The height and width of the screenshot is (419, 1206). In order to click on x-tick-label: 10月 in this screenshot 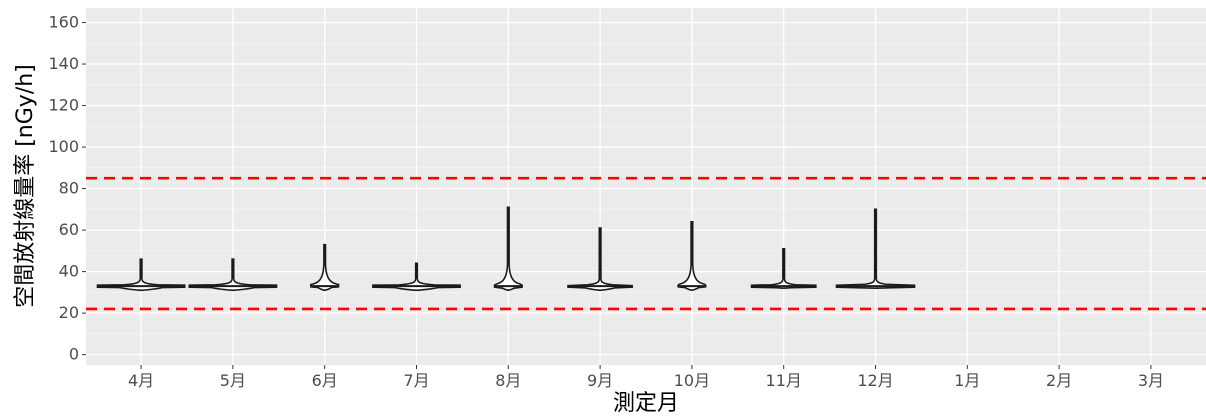, I will do `click(692, 380)`.